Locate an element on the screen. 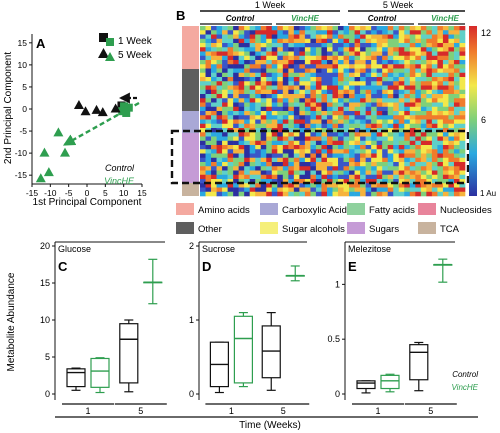  bottom-legend-control: Control is located at coordinates (465, 374).